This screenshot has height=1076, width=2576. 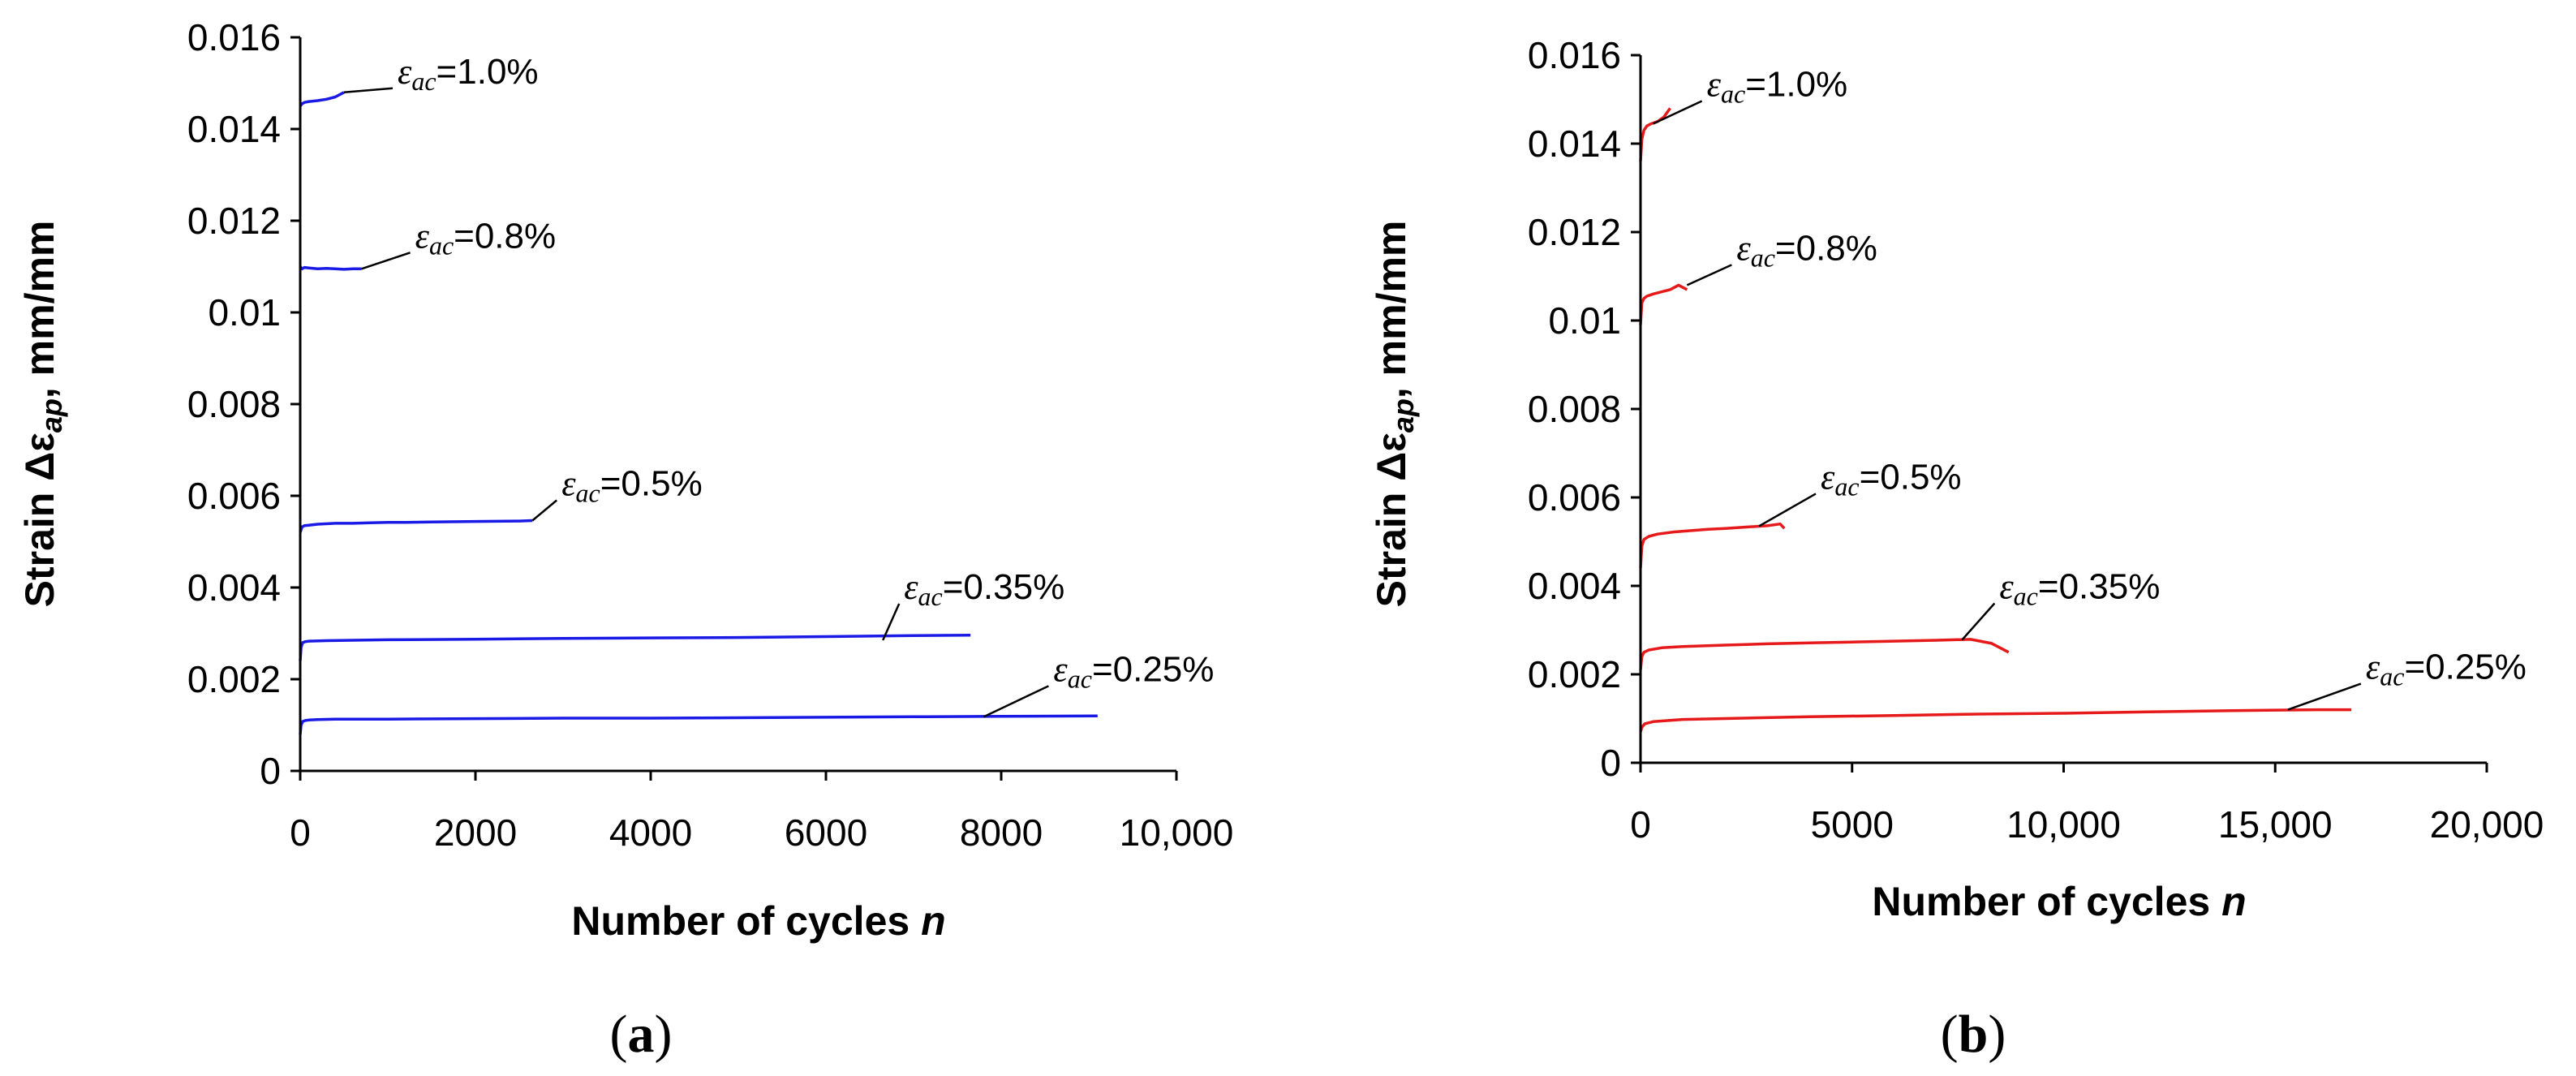 What do you see at coordinates (2487, 824) in the screenshot?
I see `x-tick-label: 20,000` at bounding box center [2487, 824].